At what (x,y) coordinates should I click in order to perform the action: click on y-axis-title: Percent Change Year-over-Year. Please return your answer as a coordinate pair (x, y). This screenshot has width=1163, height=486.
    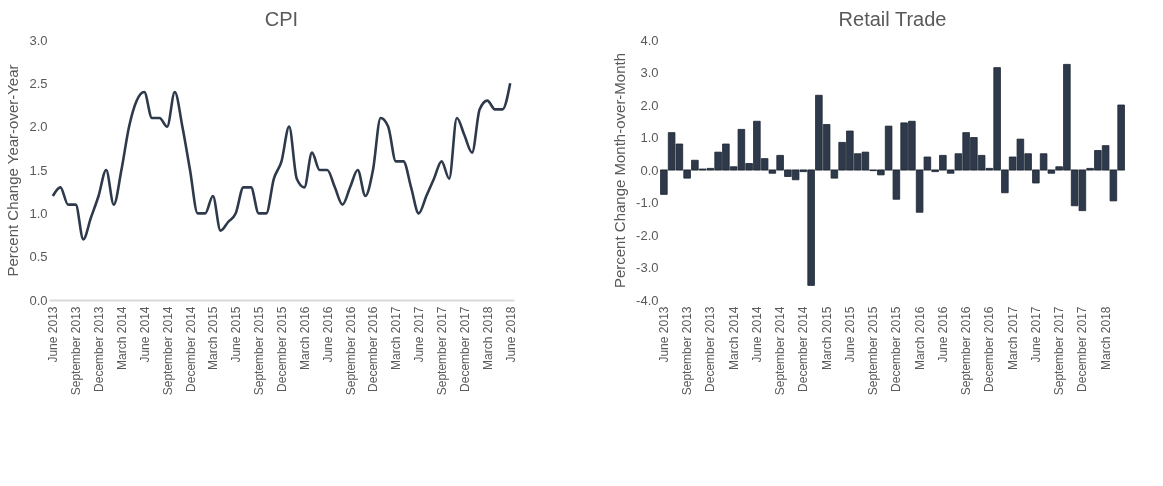
    Looking at the image, I should click on (13, 170).